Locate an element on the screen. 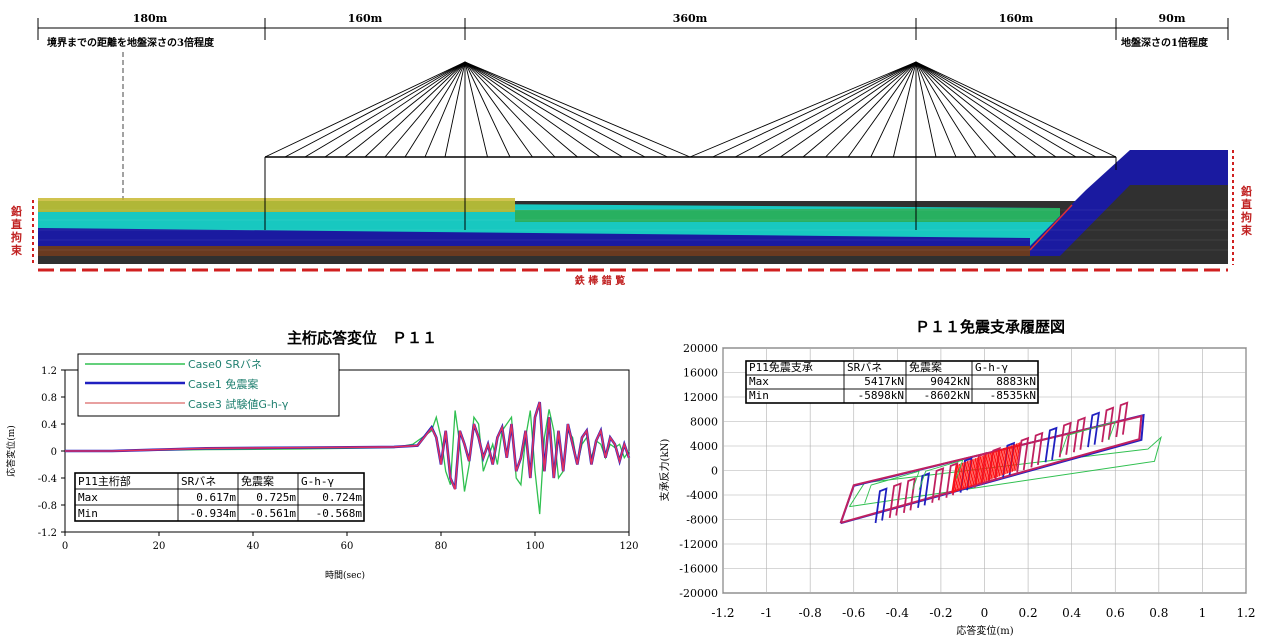 This screenshot has width=1269, height=637. chart2-table-cell: -8535kN is located at coordinates (1013, 395).